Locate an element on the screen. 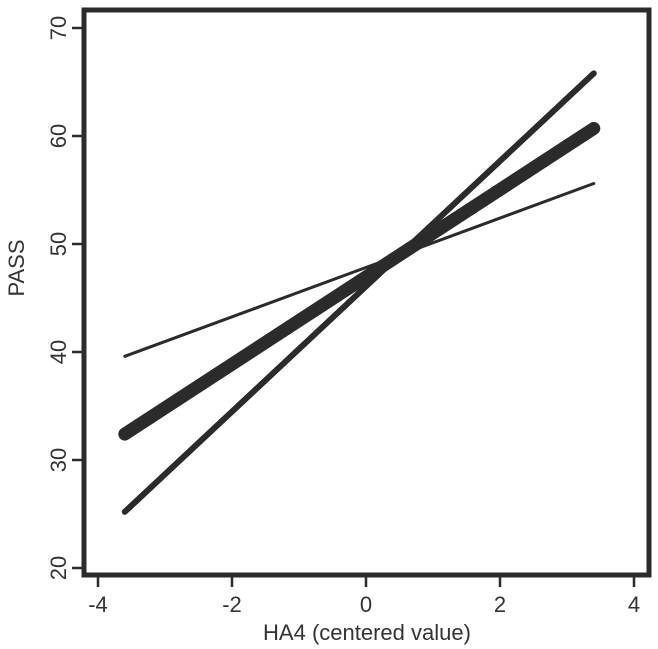 The image size is (658, 649). x-tick-label: -2 is located at coordinates (232, 604).